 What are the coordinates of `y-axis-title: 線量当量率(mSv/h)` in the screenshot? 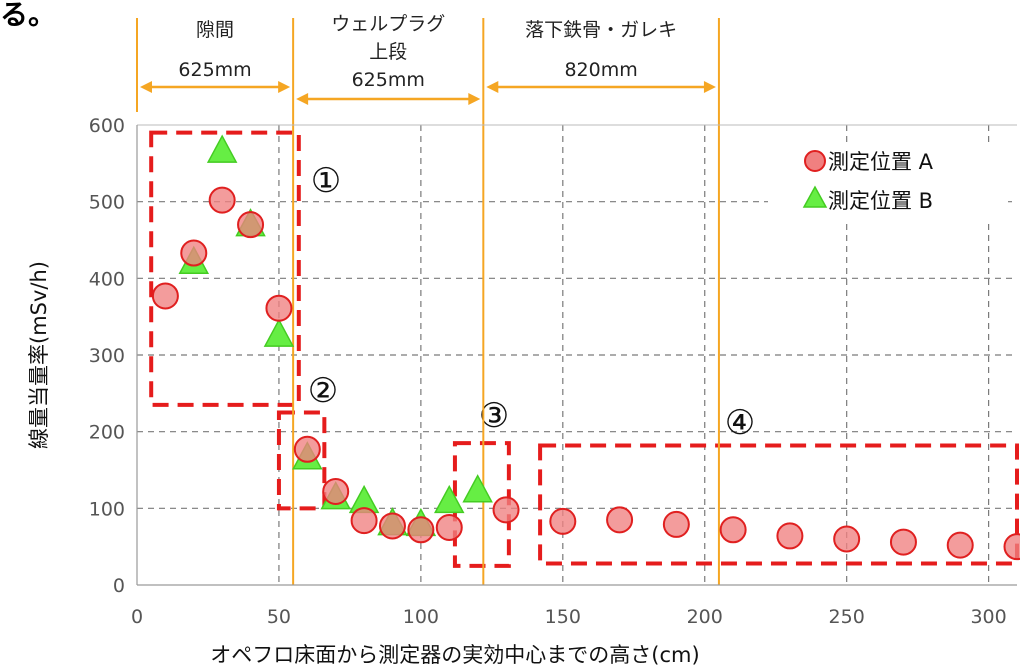 It's located at (39, 355).